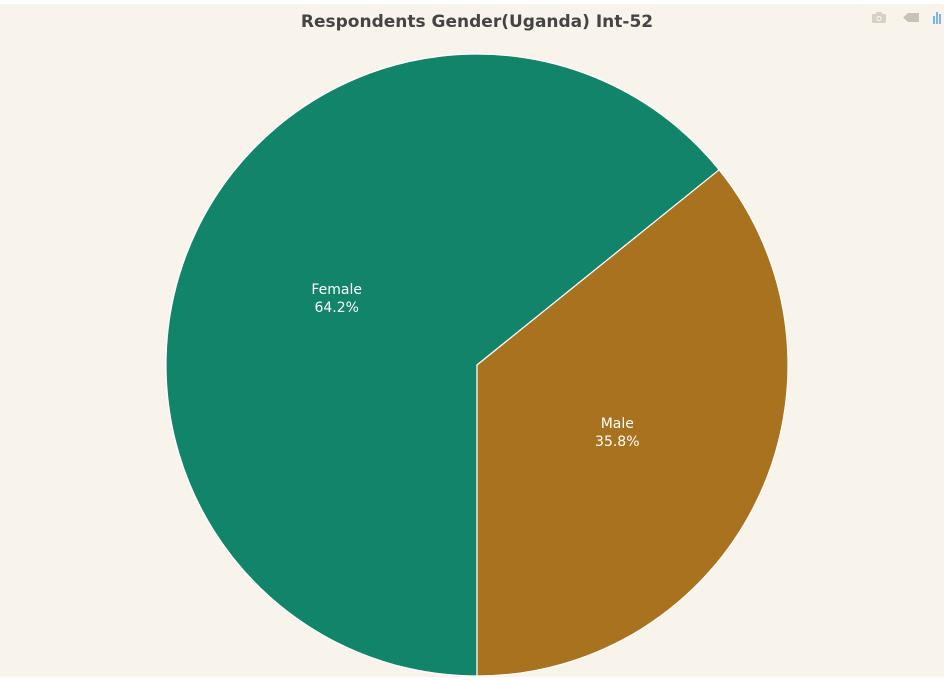 The width and height of the screenshot is (944, 680). What do you see at coordinates (938, 17) in the screenshot?
I see `plotly-logo-icon` at bounding box center [938, 17].